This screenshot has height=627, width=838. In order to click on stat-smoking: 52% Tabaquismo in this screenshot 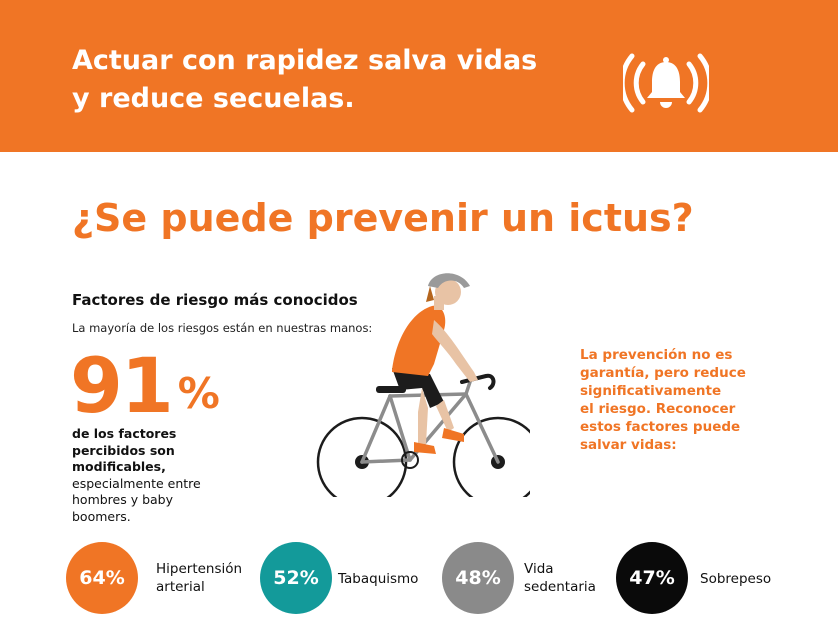, I will do `click(345, 578)`.